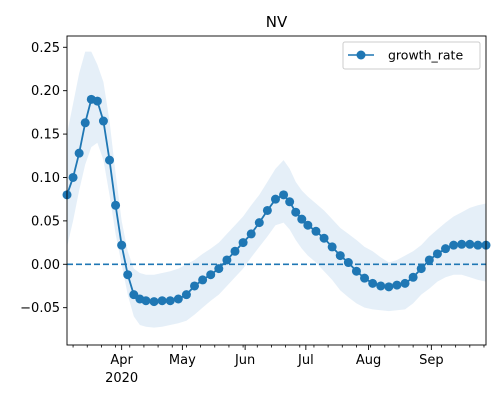 This screenshot has height=400, width=500. I want to click on x-tick-label: Jul, so click(305, 360).